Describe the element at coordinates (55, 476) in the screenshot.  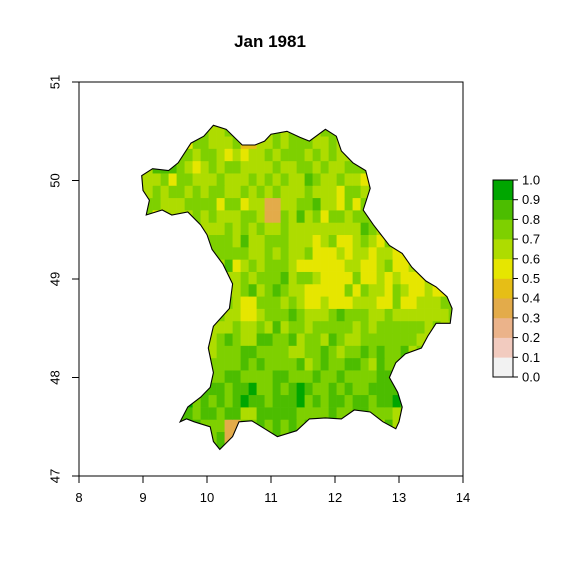
I see `y-tick-label: 47` at that location.